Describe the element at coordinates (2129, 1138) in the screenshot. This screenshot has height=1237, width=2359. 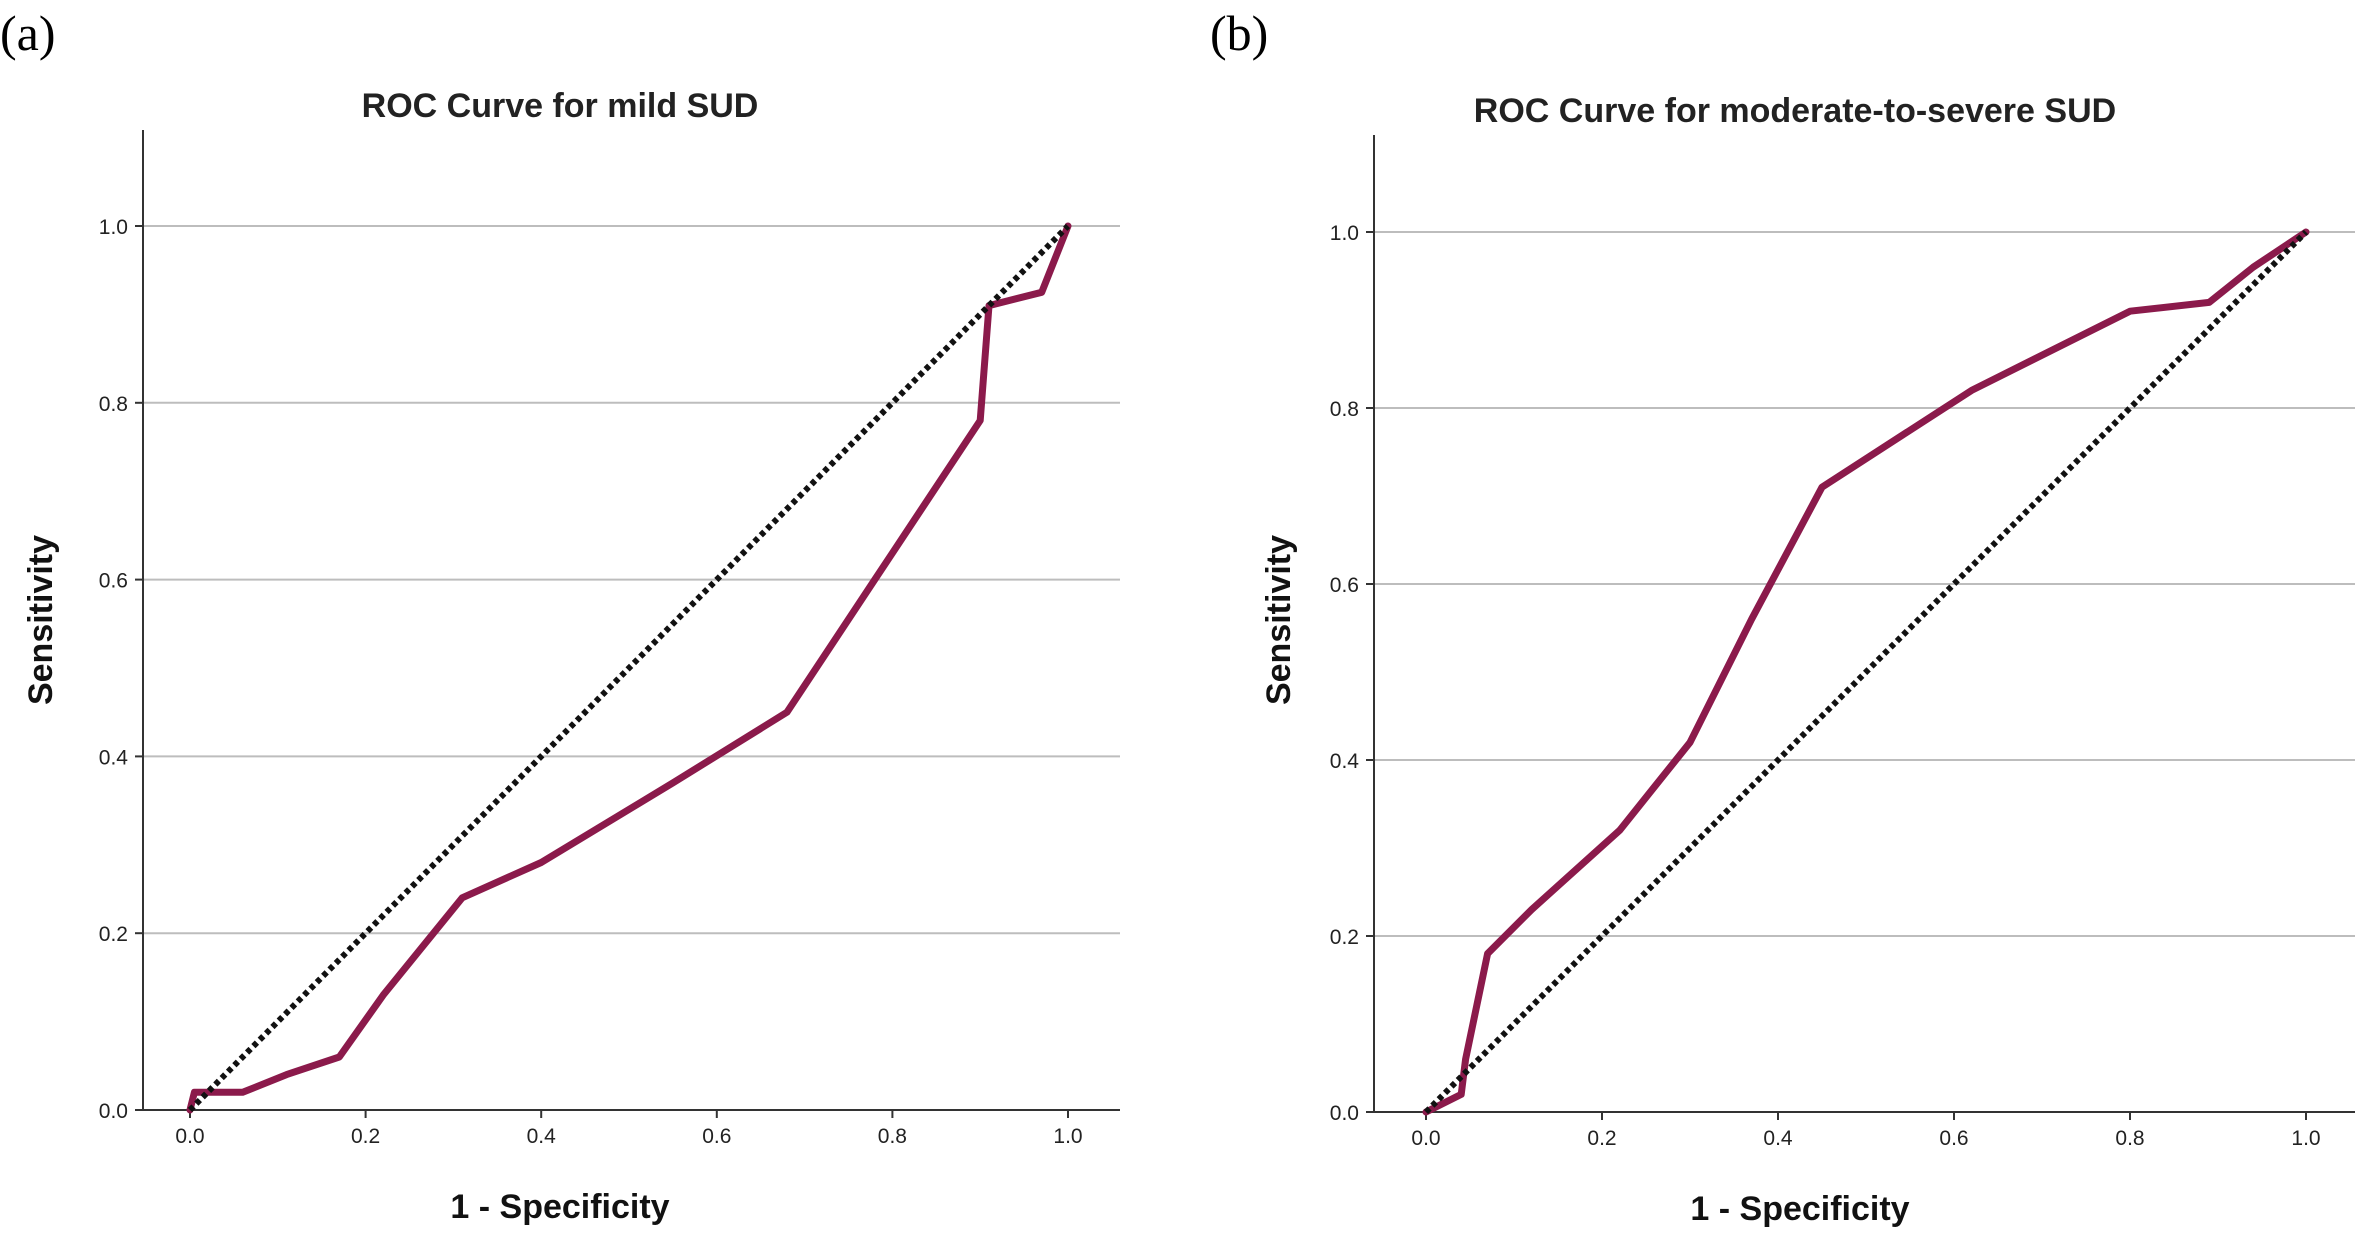
I see `panel-b-x-tick-label: 0.8` at that location.